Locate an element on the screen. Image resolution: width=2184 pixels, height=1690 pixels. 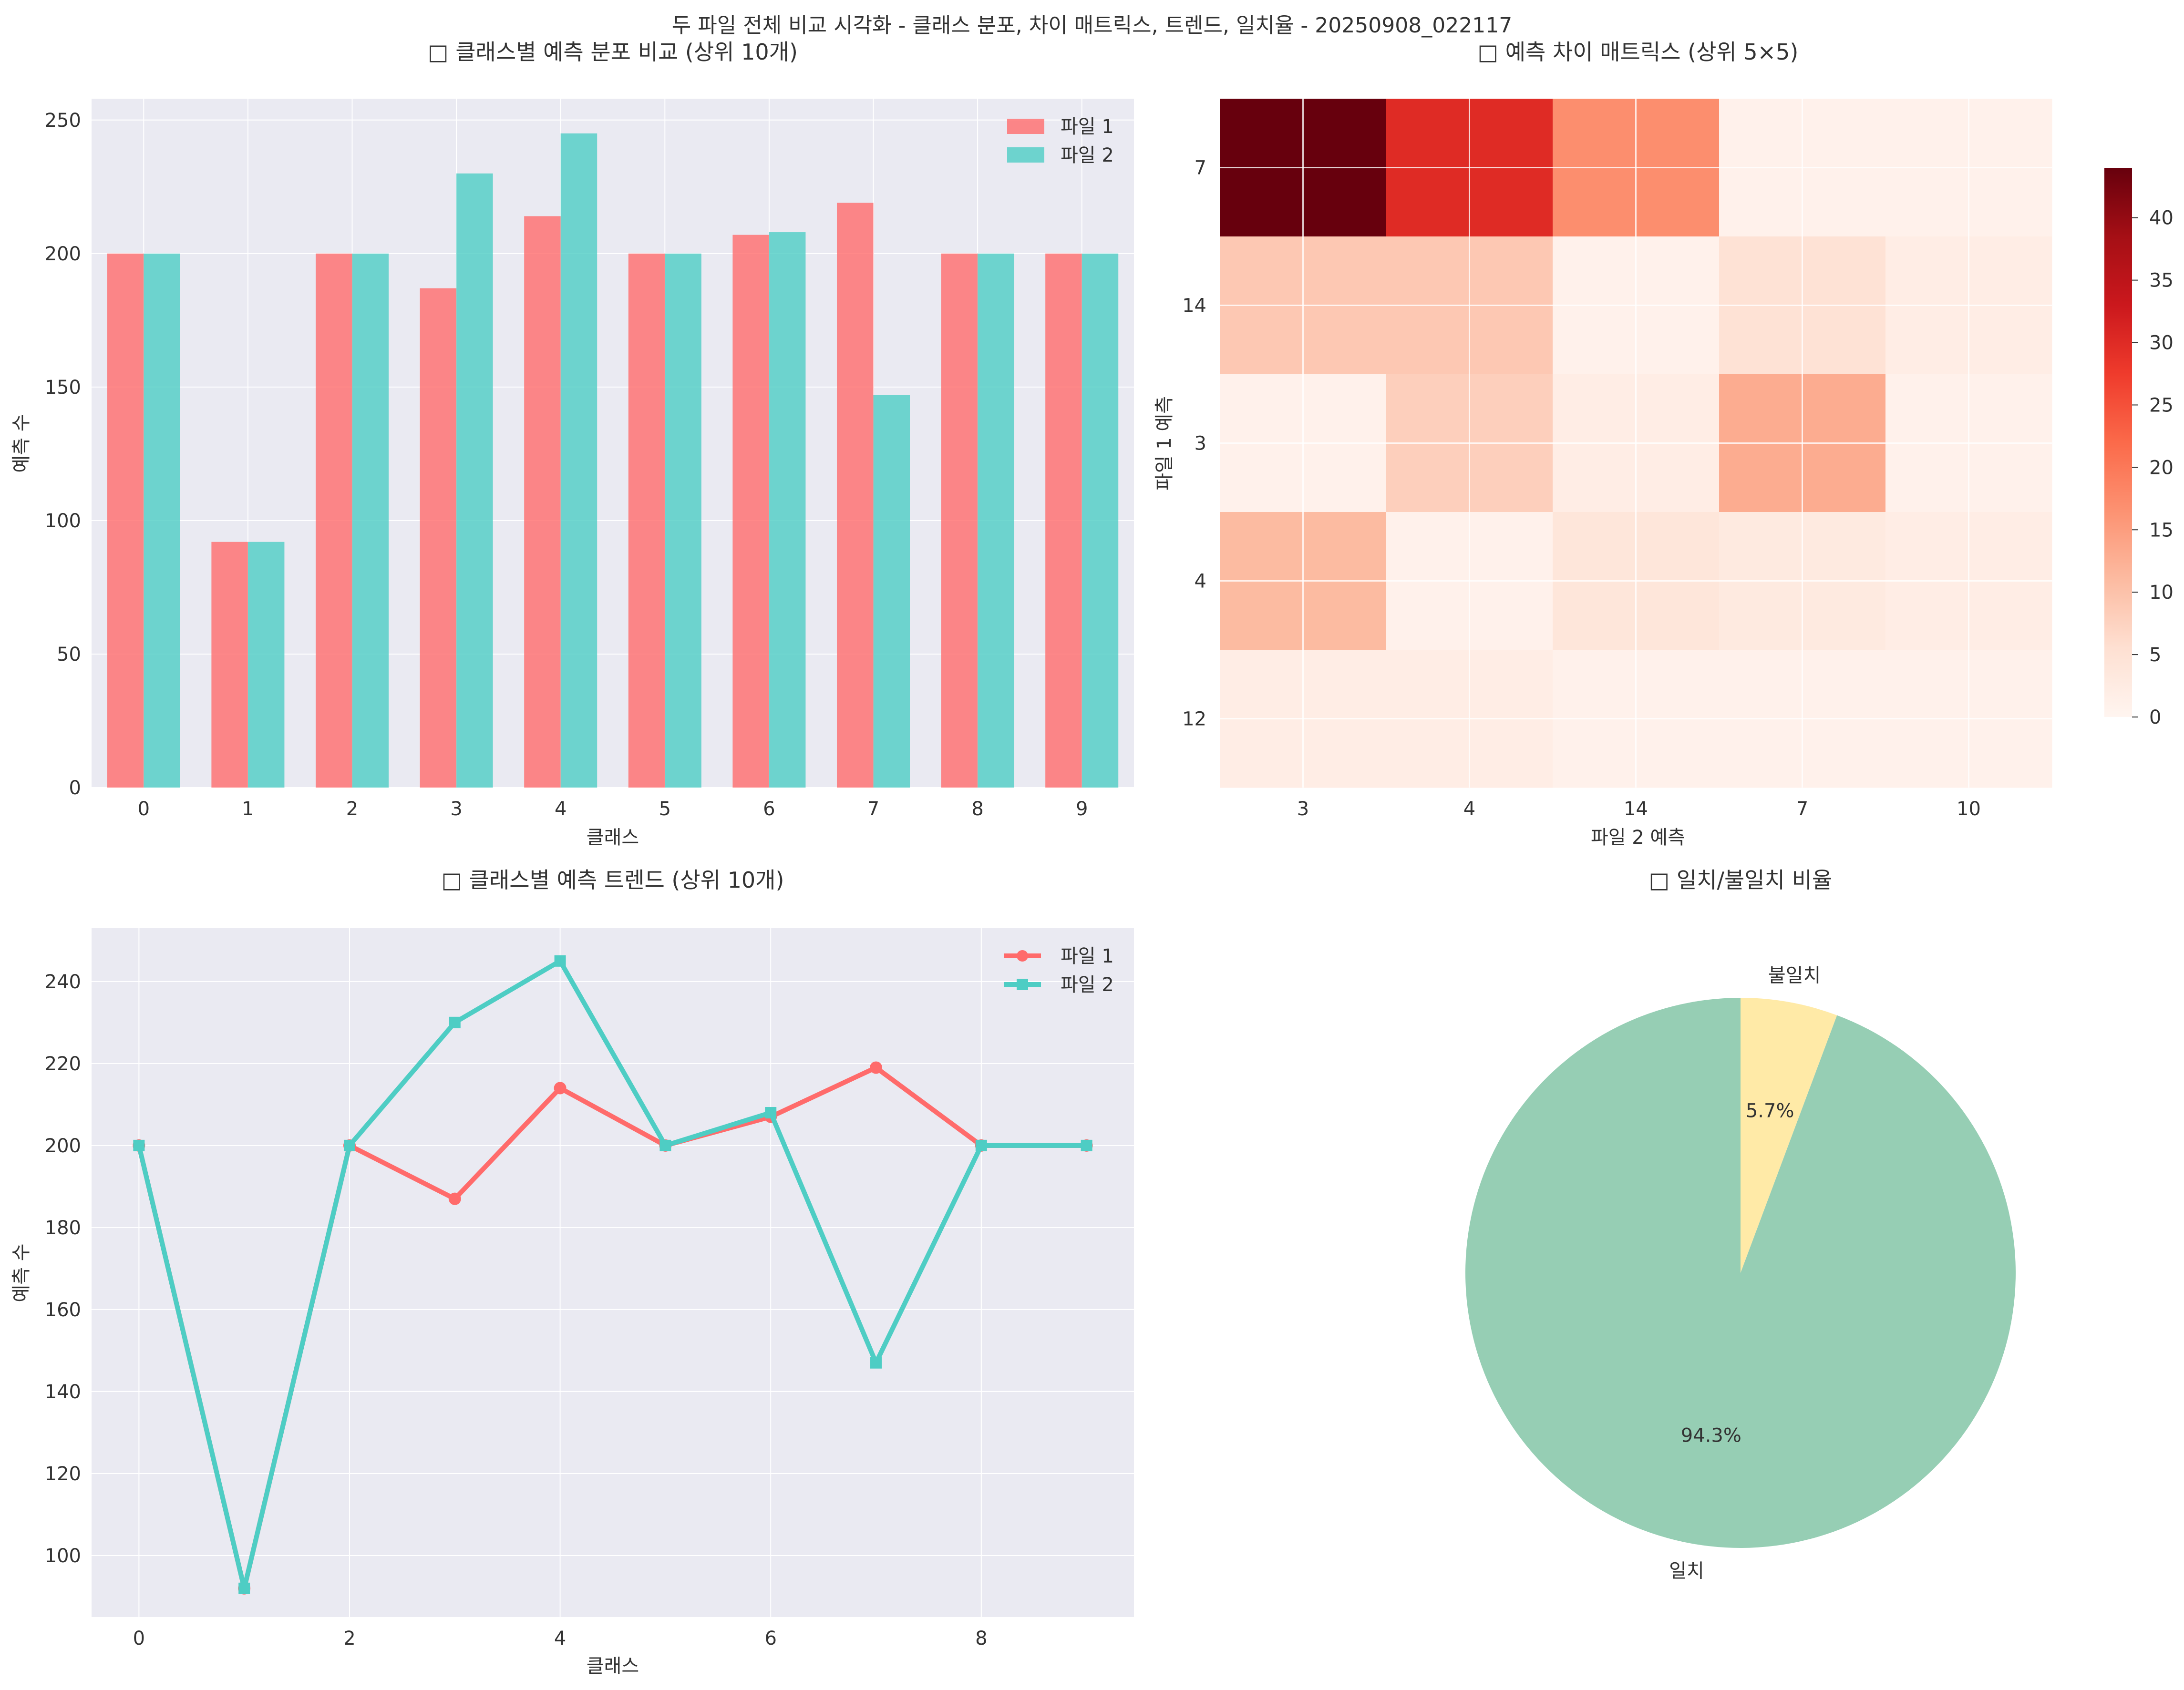
heatmap-x-tick-label: 7 is located at coordinates (1802, 809).